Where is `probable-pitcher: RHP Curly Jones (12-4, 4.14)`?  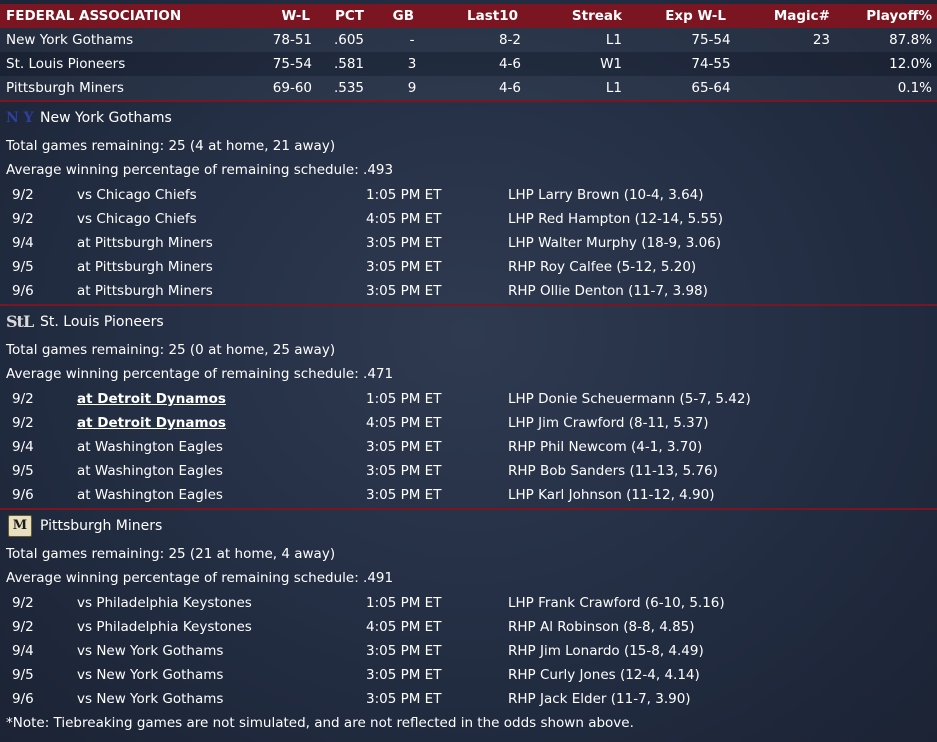 probable-pitcher: RHP Curly Jones (12-4, 4.14) is located at coordinates (604, 675).